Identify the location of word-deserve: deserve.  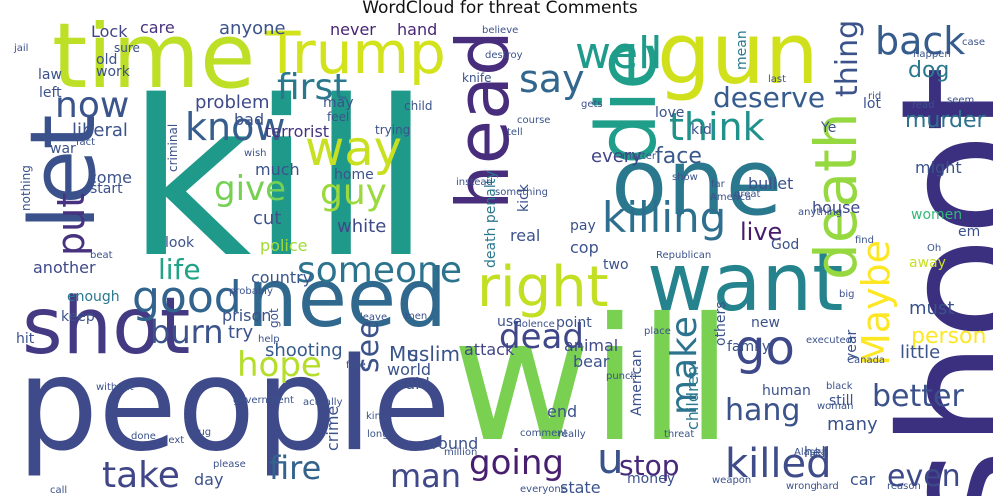
(769, 97).